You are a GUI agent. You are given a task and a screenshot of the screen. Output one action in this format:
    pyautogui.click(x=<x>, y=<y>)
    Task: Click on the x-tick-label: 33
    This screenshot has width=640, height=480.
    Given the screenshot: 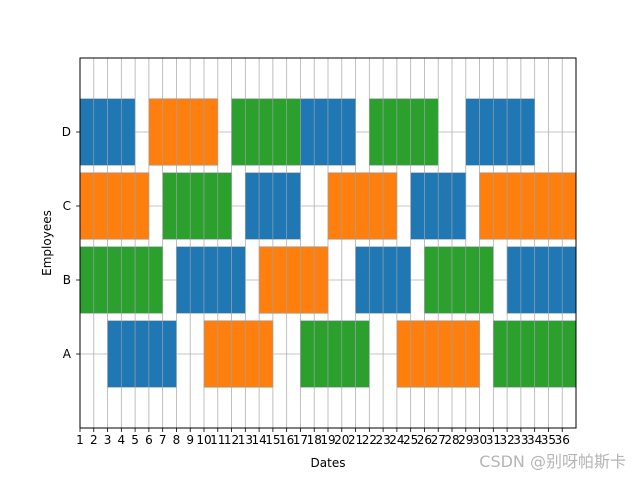 What is the action you would take?
    pyautogui.click(x=520, y=440)
    